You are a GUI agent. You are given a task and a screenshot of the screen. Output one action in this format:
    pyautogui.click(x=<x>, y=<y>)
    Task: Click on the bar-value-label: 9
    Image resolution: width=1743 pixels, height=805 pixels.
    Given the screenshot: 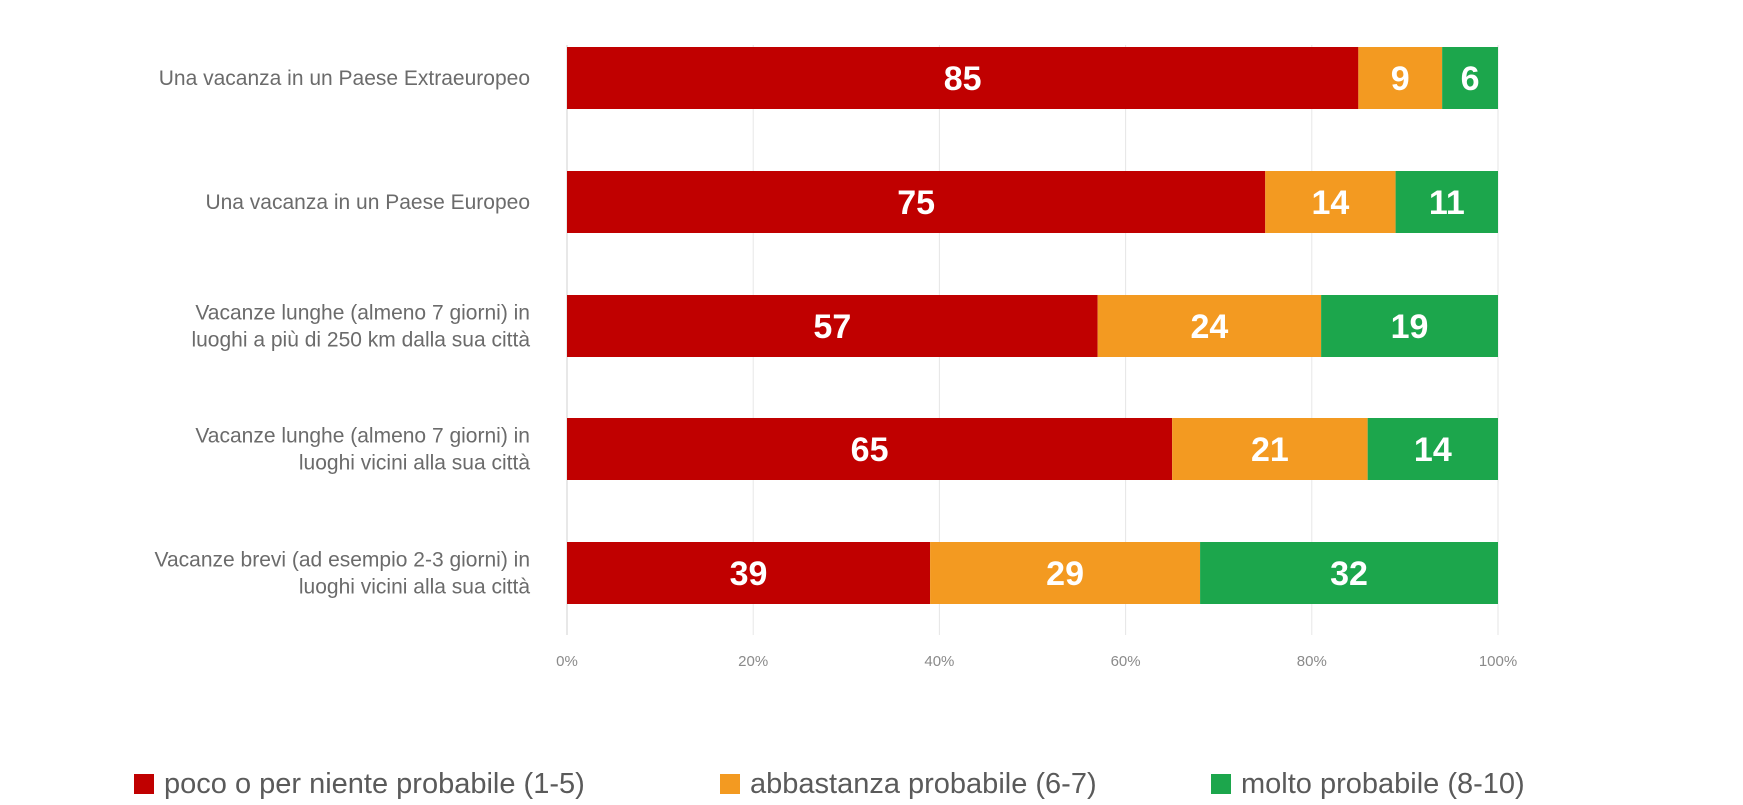 What is the action you would take?
    pyautogui.click(x=1400, y=79)
    